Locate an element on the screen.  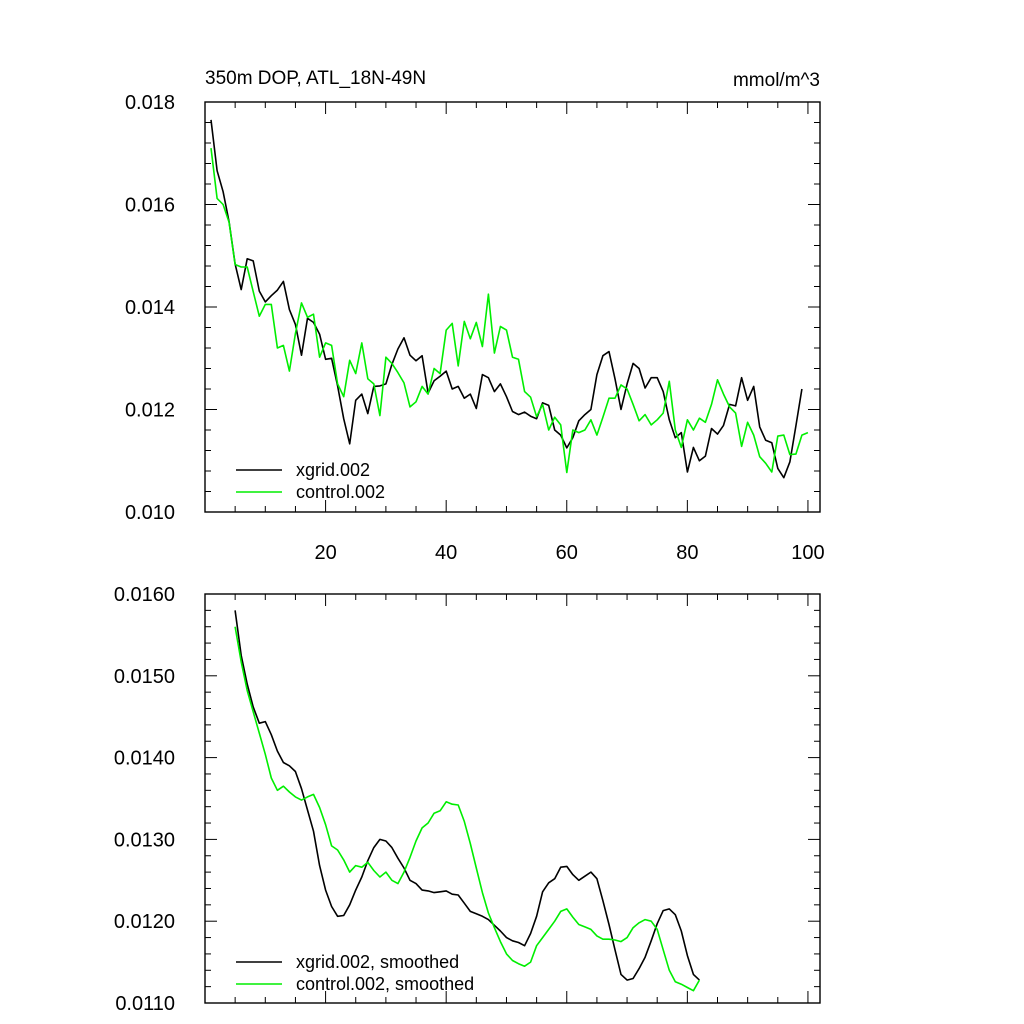
legend-label: xgrid.002 is located at coordinates (333, 470).